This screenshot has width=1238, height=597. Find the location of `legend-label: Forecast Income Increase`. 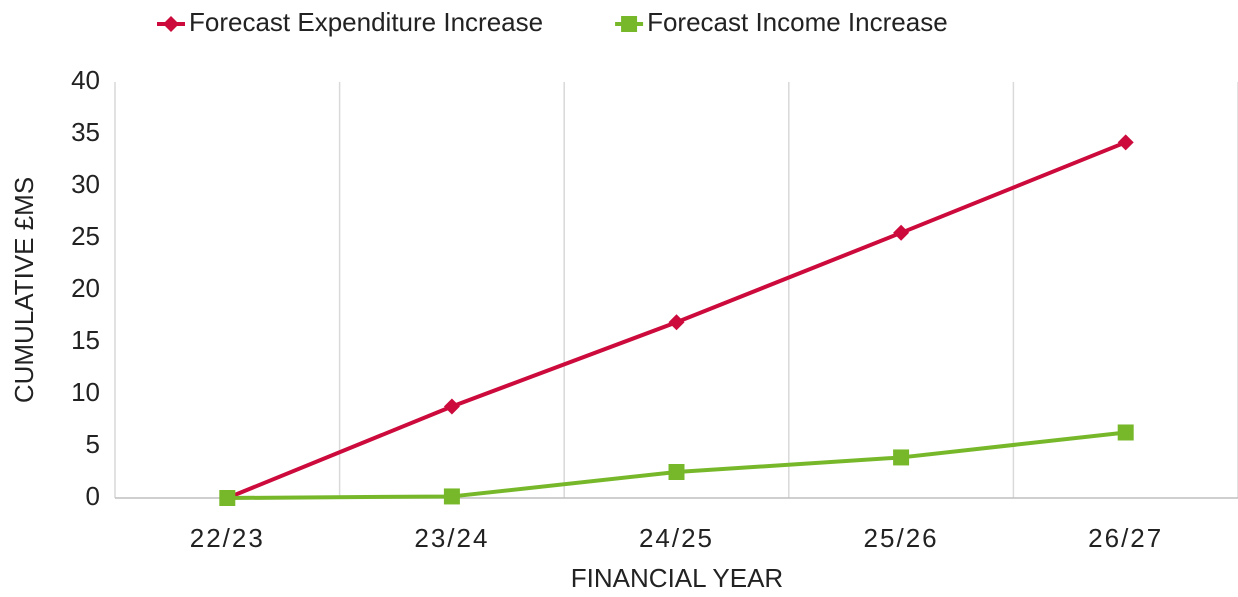

legend-label: Forecast Income Increase is located at coordinates (797, 22).